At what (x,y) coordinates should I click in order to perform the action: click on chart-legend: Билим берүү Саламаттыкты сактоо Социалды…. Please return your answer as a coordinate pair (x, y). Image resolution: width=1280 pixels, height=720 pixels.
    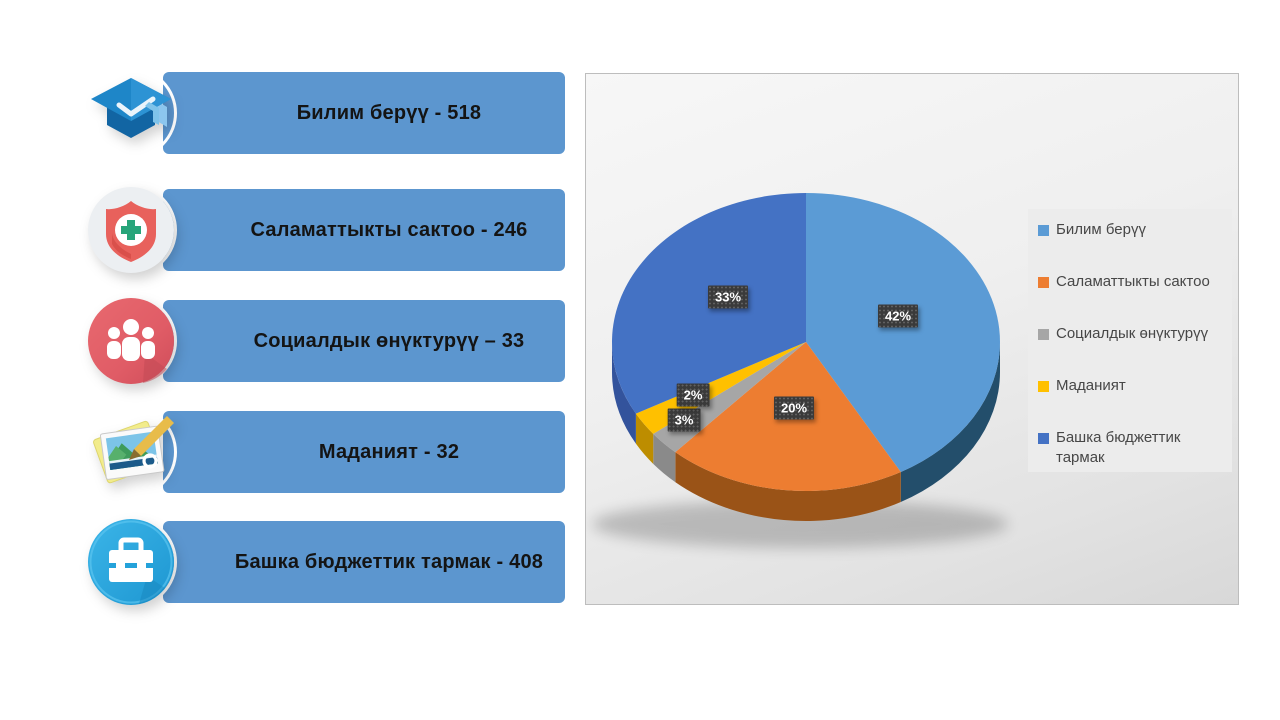
    Looking at the image, I should click on (1130, 340).